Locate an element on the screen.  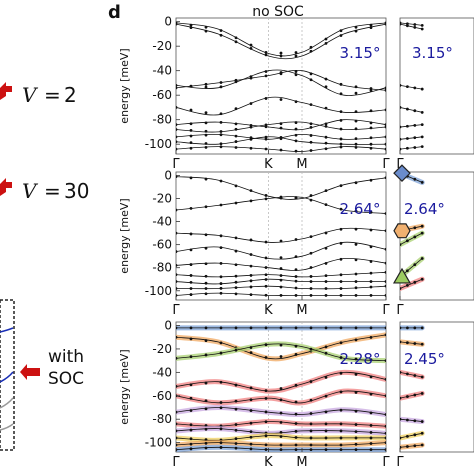
y-tick-label: 0 is located at coordinates (168, 326).